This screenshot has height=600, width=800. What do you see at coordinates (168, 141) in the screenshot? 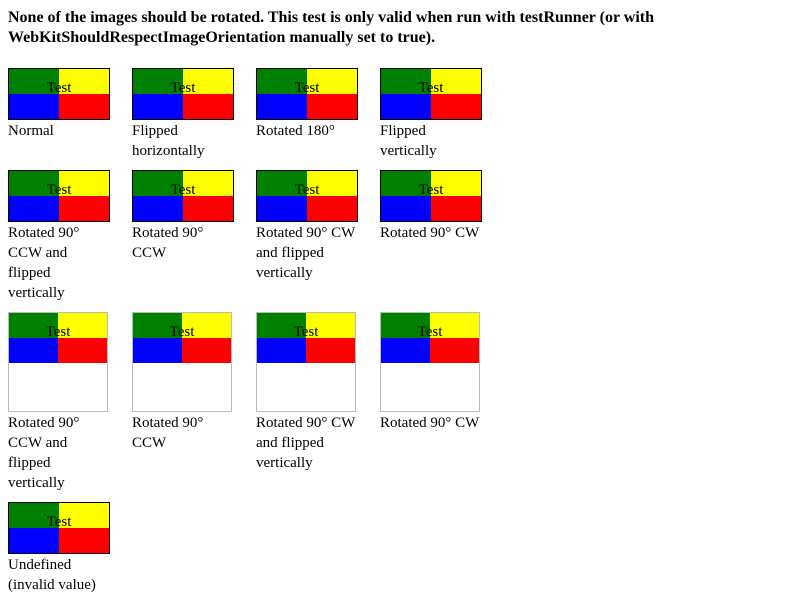
I see `image-caption: Flipped horizontally` at bounding box center [168, 141].